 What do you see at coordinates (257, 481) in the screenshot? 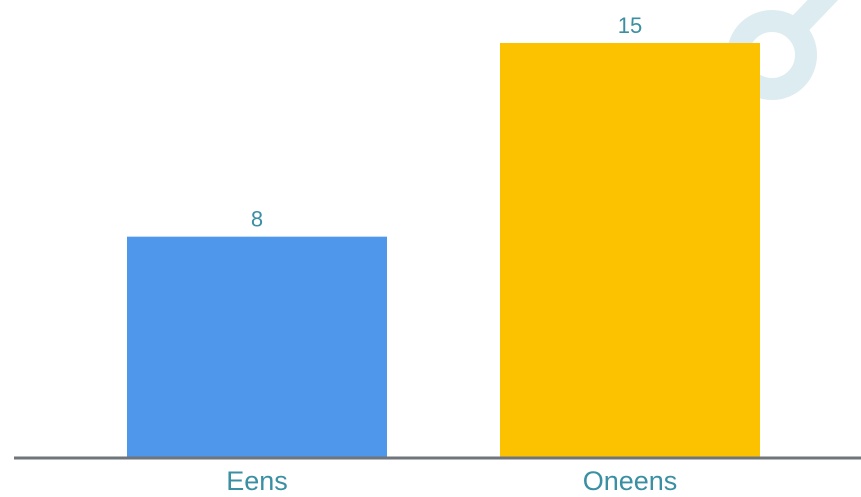
I see `category-label-eens: Eens` at bounding box center [257, 481].